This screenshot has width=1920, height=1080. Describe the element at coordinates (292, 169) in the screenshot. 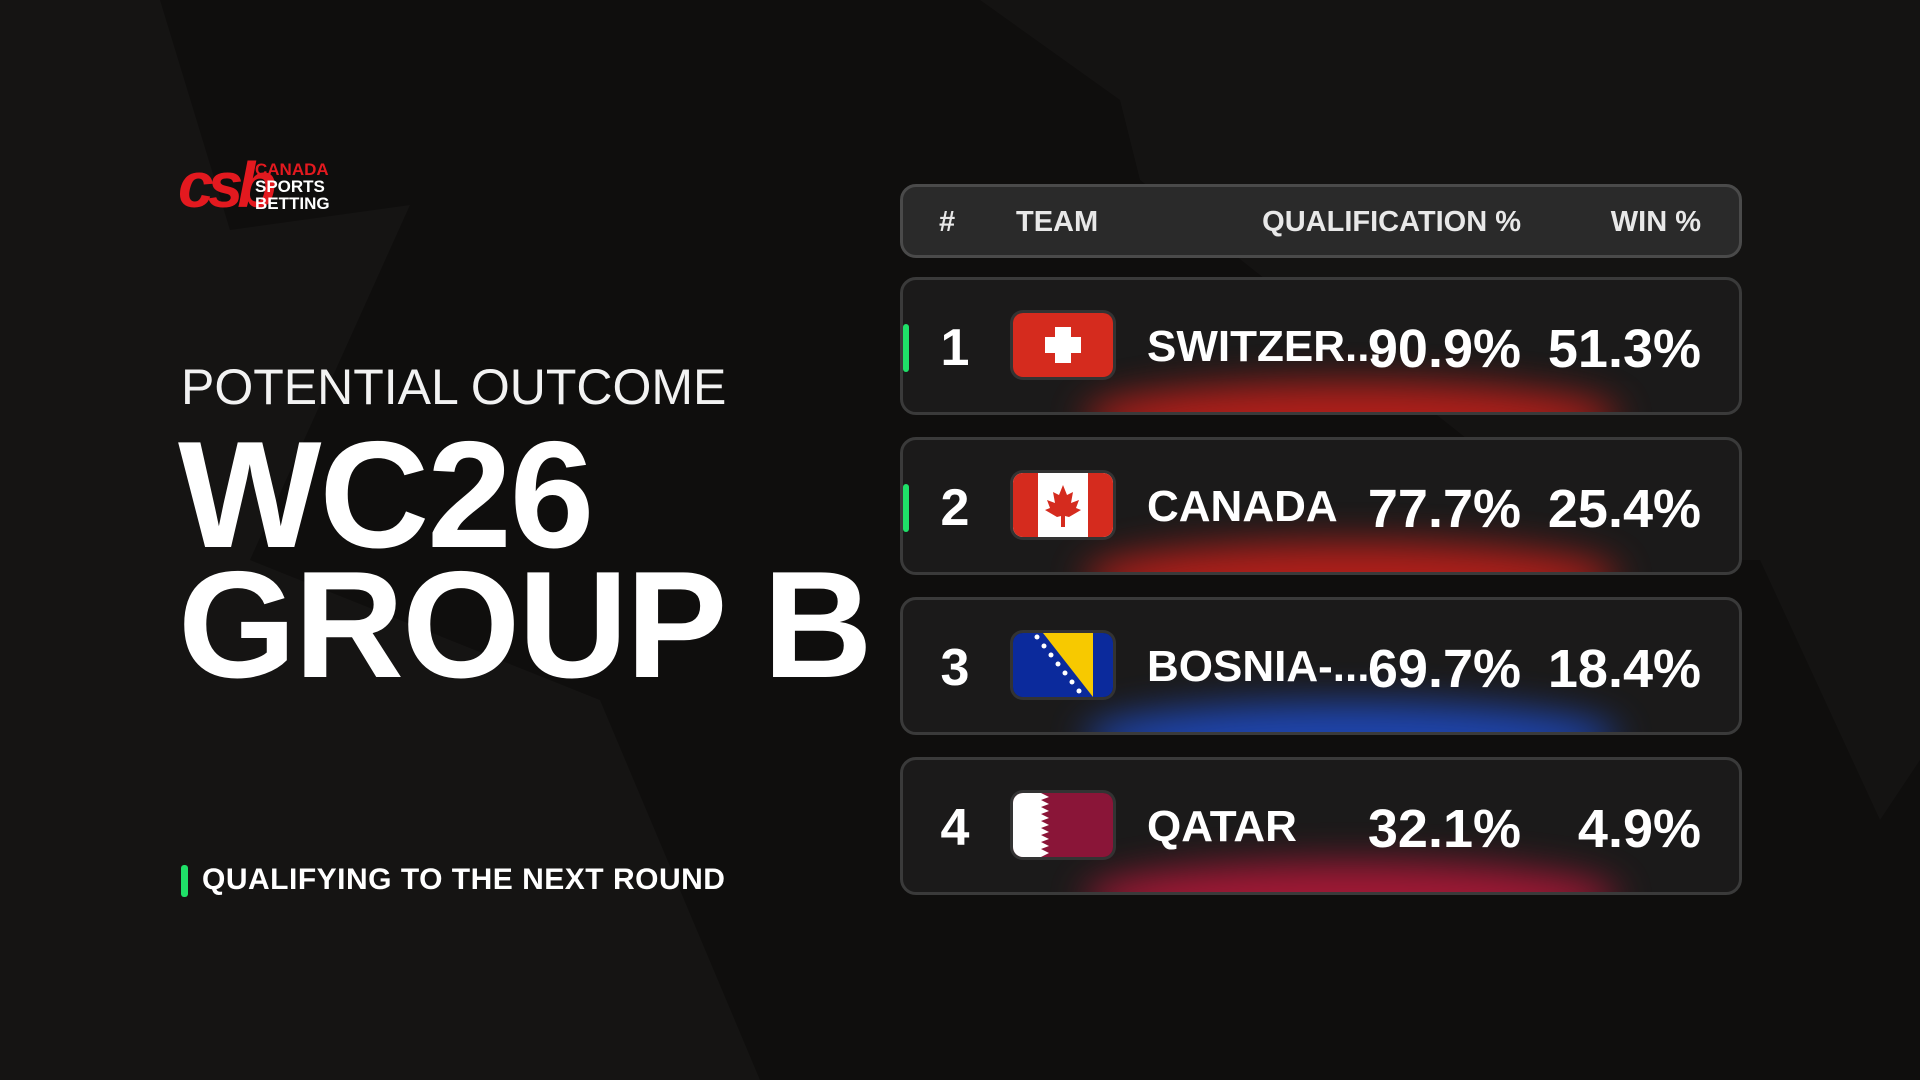

I see `logo-text: CANADA` at that location.